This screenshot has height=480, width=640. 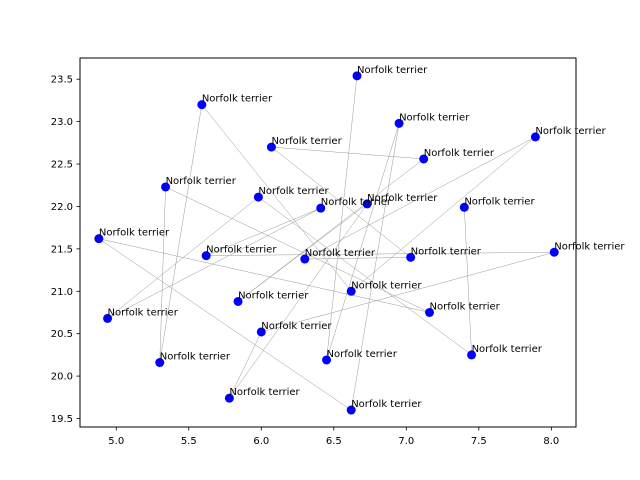 What do you see at coordinates (551, 441) in the screenshot?
I see `x-tick-label: 8.0` at bounding box center [551, 441].